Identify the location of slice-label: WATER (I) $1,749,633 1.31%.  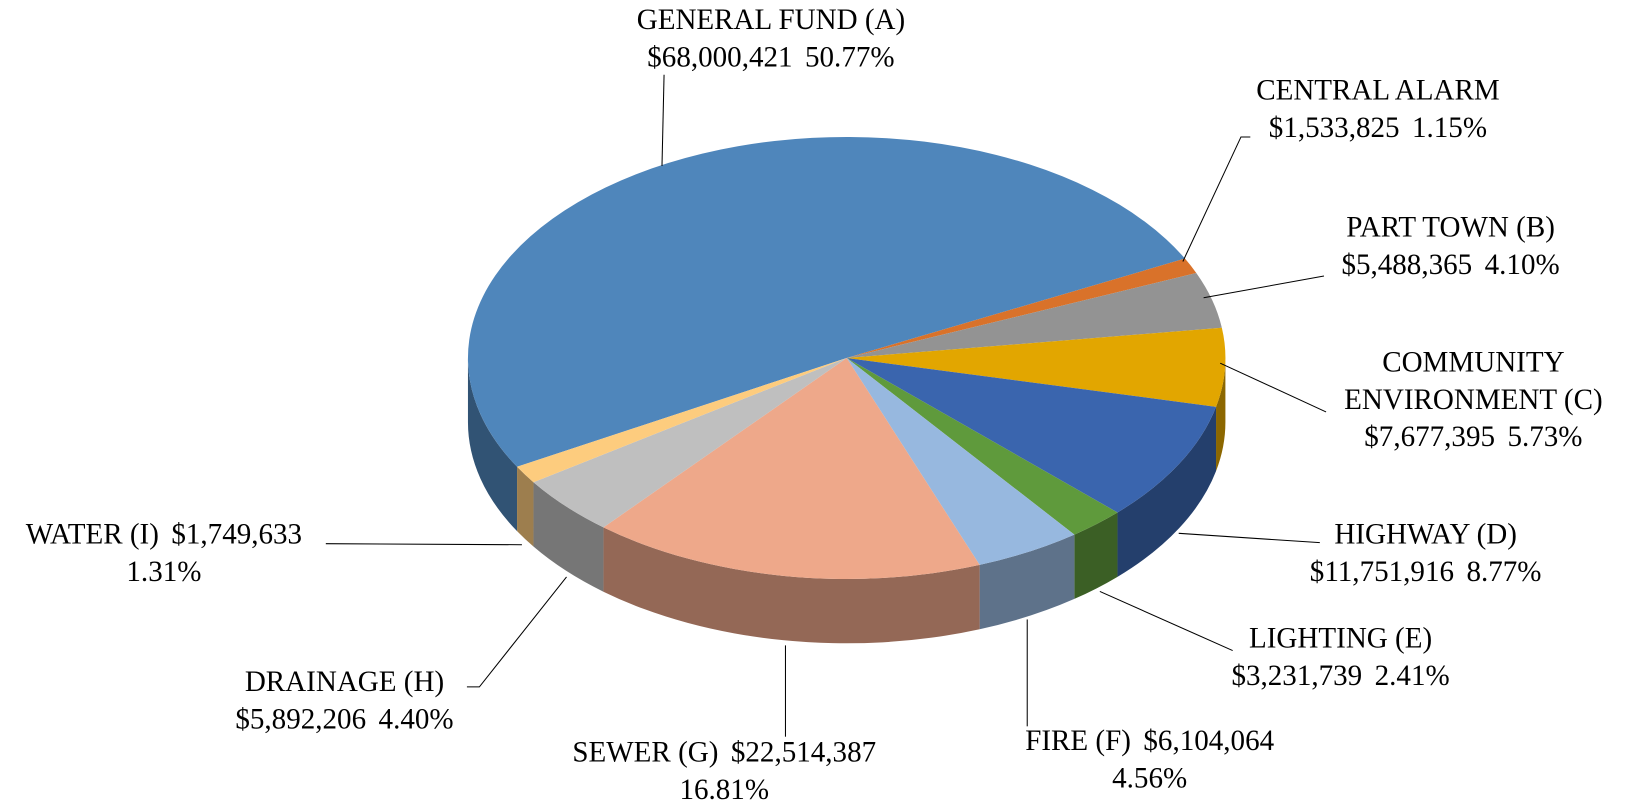
(170, 554).